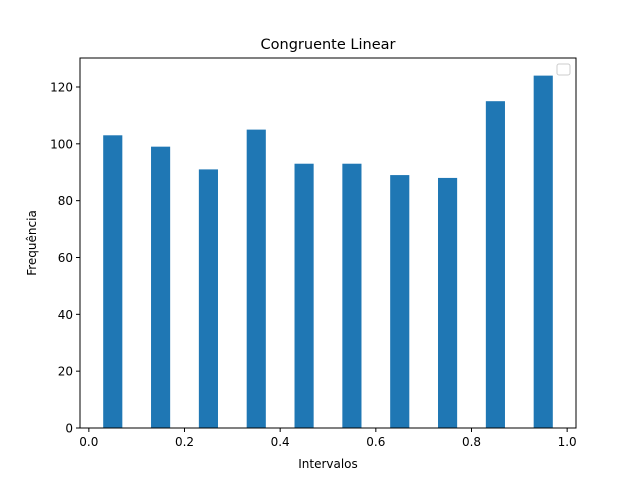 Image resolution: width=640 pixels, height=484 pixels. Describe the element at coordinates (328, 45) in the screenshot. I see `chart-title: Congruente Linear` at that location.